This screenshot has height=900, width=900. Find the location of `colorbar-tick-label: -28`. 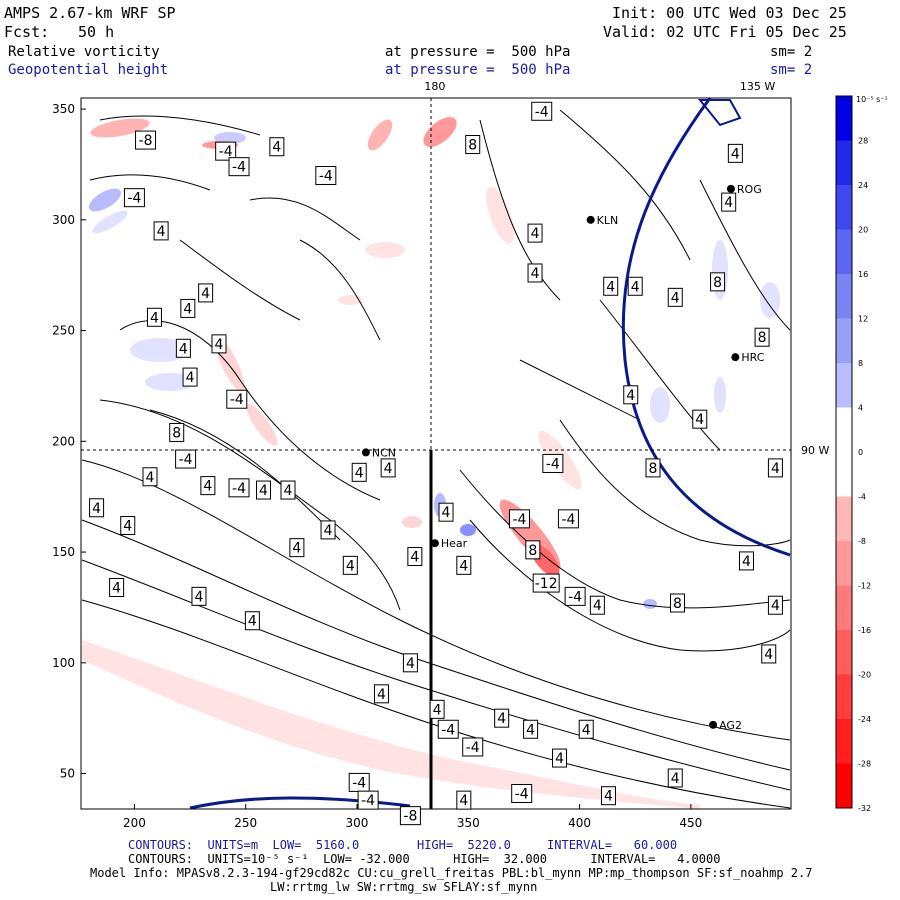

colorbar-tick-label: -28 is located at coordinates (864, 764).